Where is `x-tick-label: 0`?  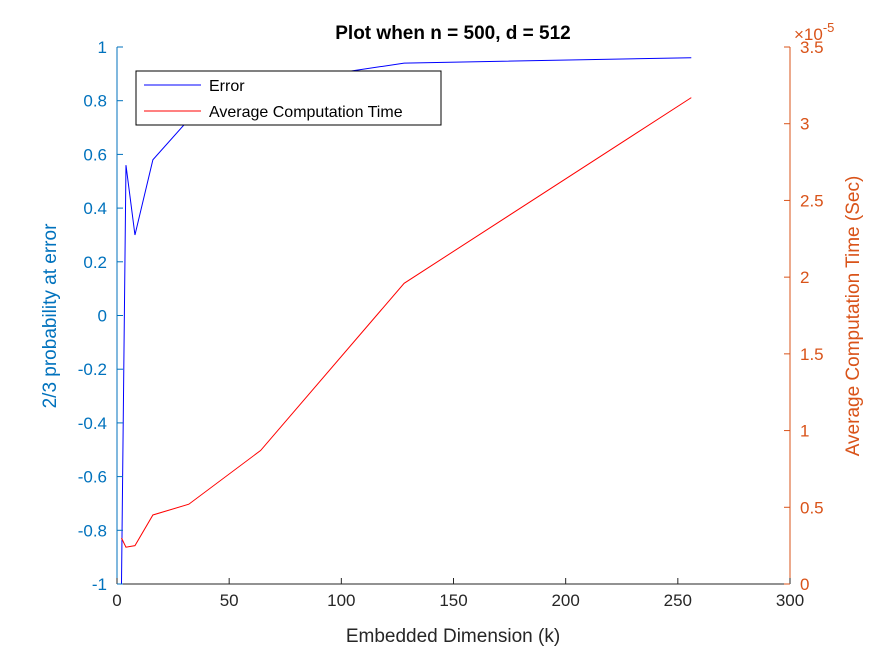
x-tick-label: 0 is located at coordinates (116, 600).